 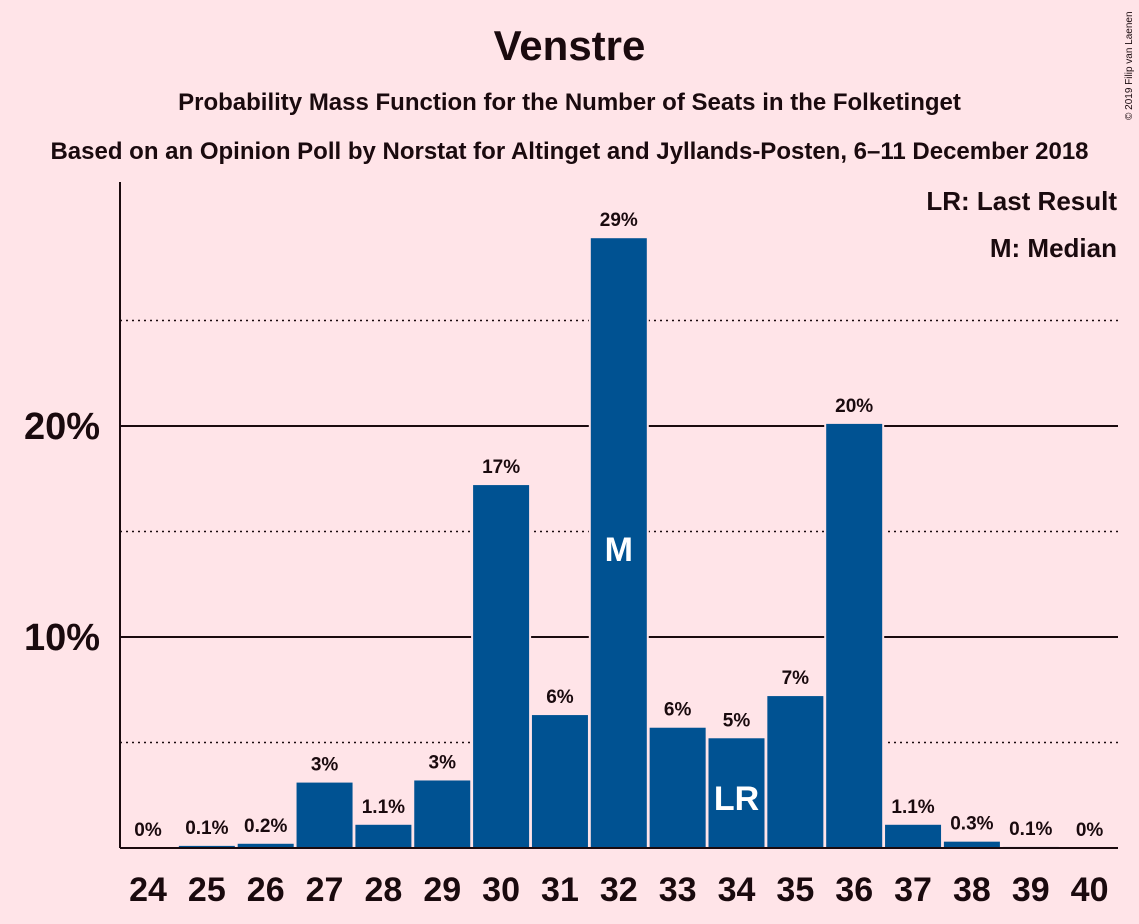 I want to click on x-axis-ticks: 24 25 26 27 28 29 30 31 32 33 34 35 36 37 38 39 40, so click(x=618, y=890).